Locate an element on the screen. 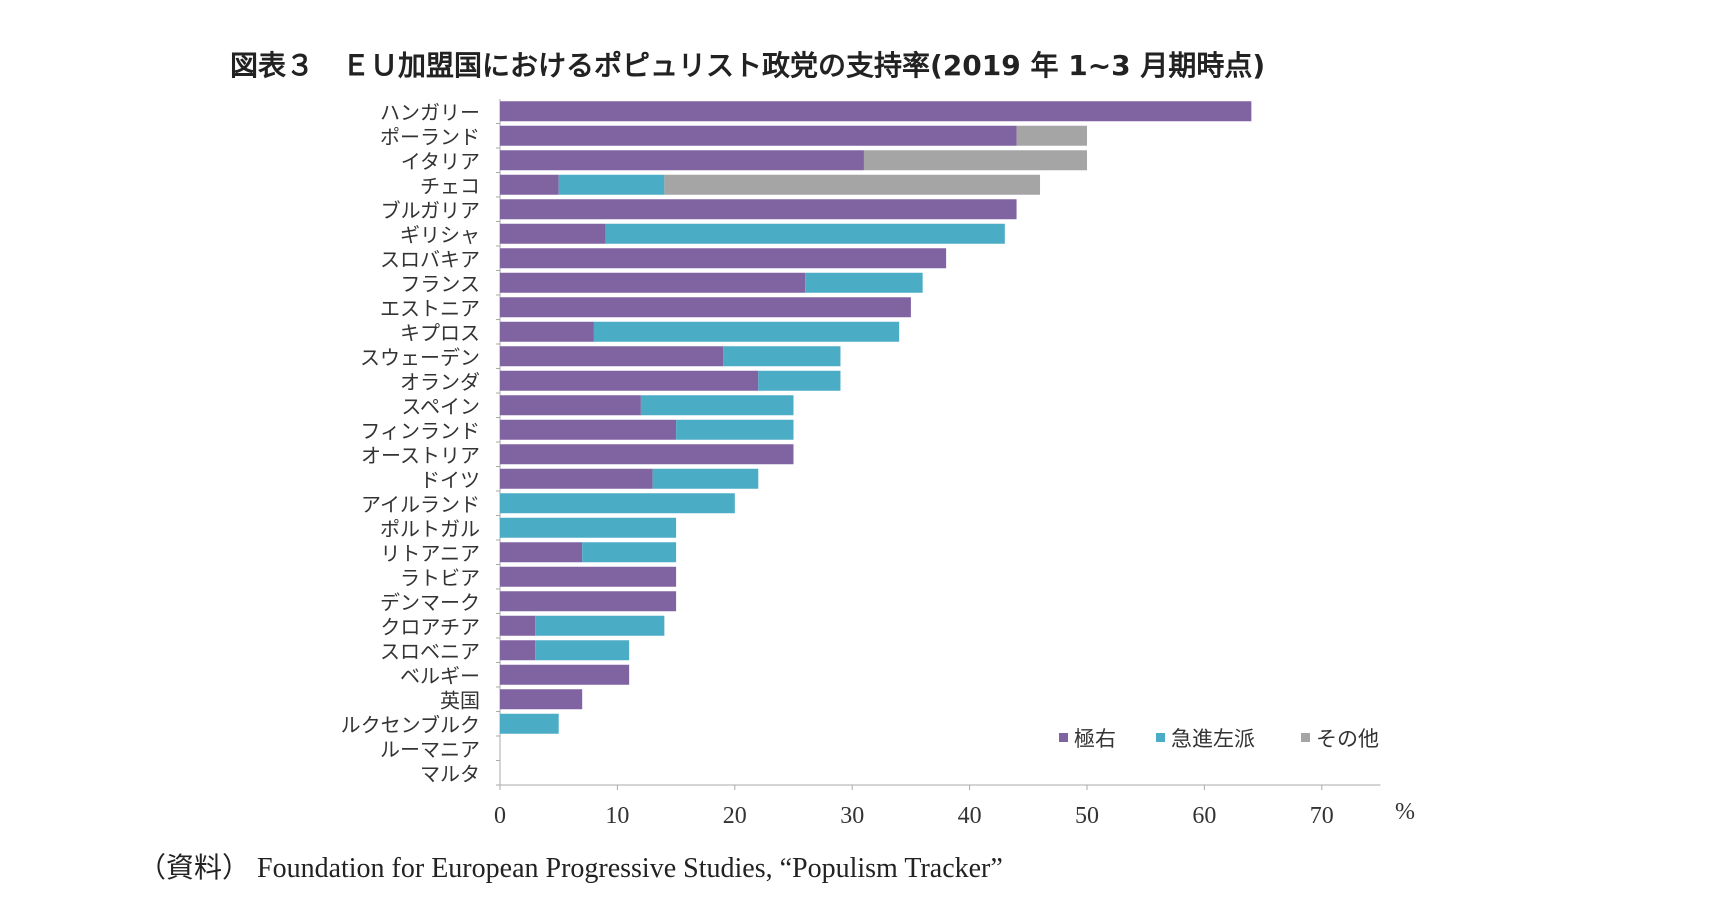 The width and height of the screenshot is (1725, 911). x-tick-label: 30 is located at coordinates (852, 816).